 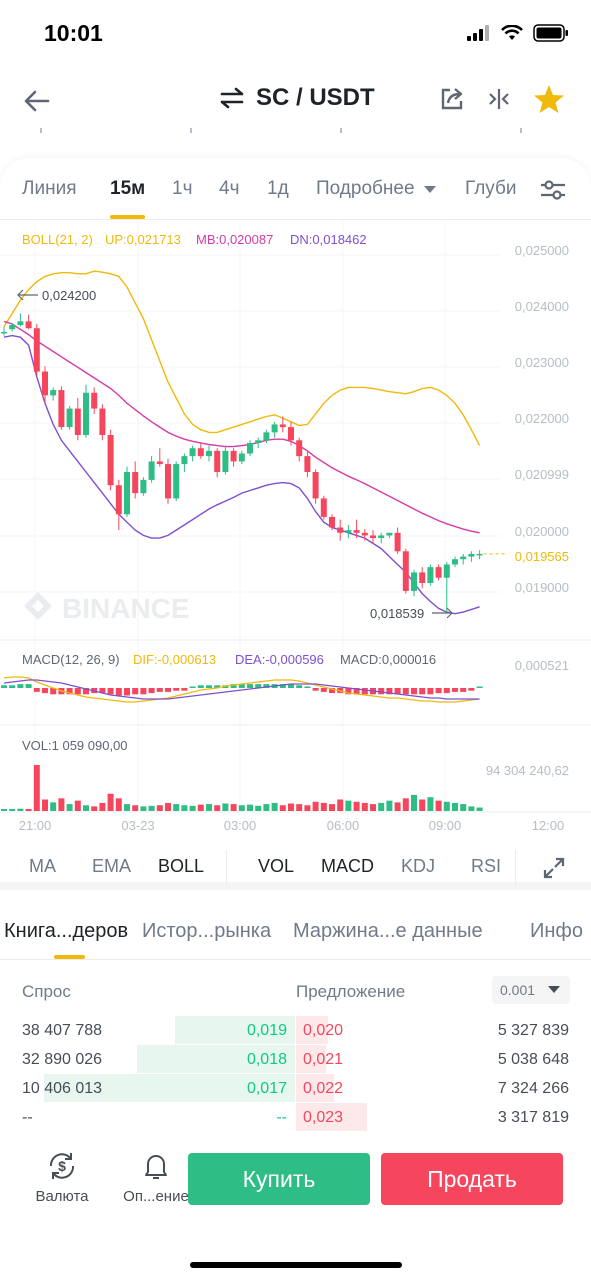 What do you see at coordinates (542, 306) in the screenshot?
I see `price-tick: 0,024000` at bounding box center [542, 306].